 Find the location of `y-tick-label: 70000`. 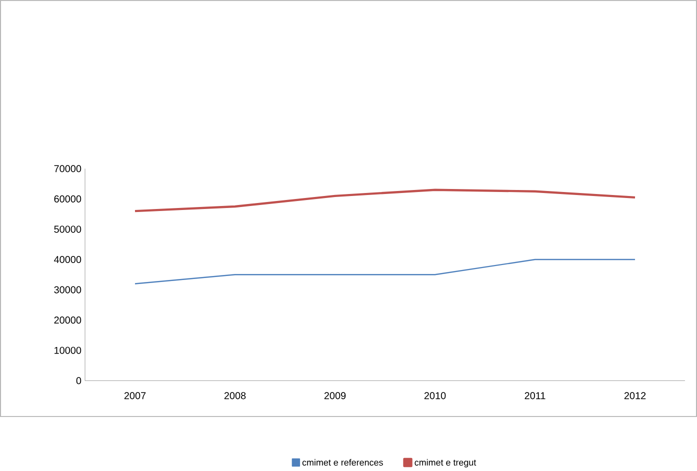

y-tick-label: 70000 is located at coordinates (68, 168).